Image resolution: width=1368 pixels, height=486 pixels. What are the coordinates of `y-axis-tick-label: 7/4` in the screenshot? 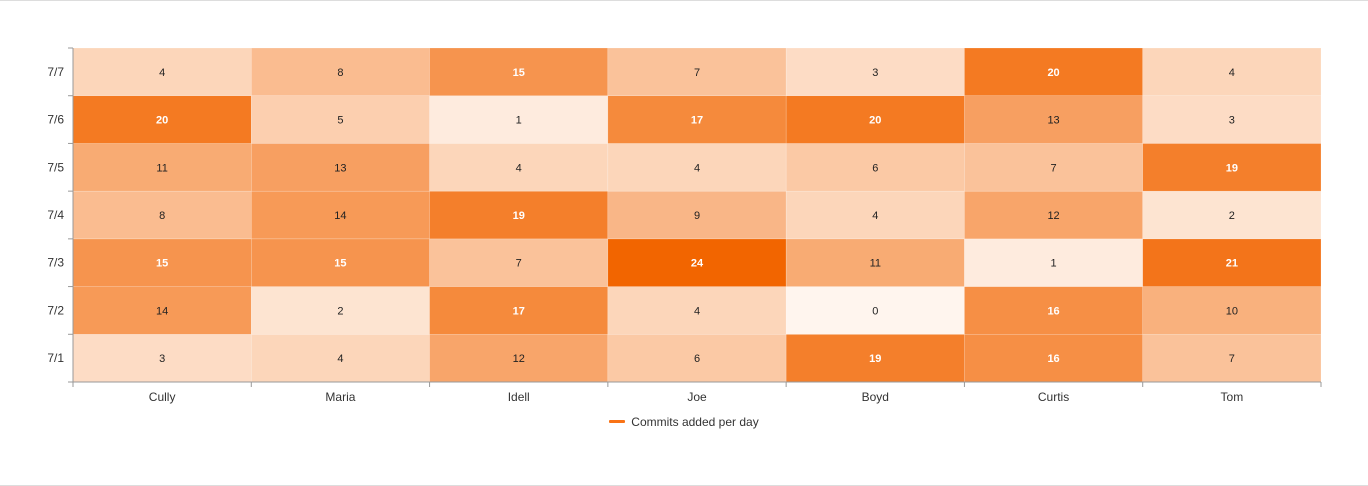 It's located at (55, 215).